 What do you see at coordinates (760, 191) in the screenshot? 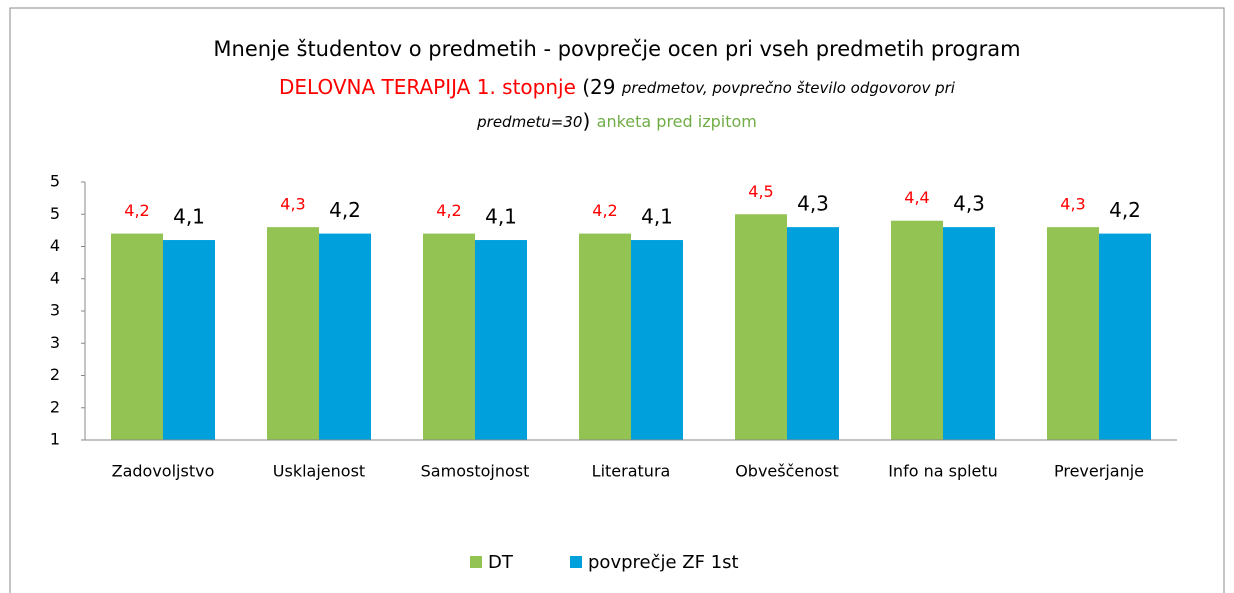
I see `value-label: 4,5` at bounding box center [760, 191].